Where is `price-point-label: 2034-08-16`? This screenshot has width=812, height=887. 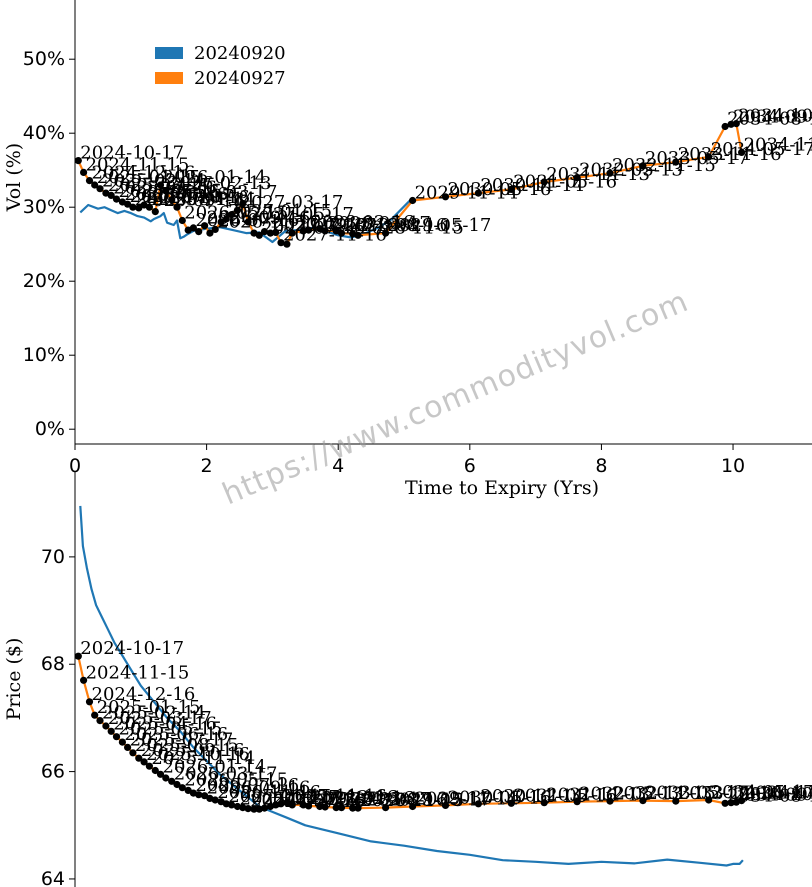 price-point-label: 2034-08-16 is located at coordinates (769, 795).